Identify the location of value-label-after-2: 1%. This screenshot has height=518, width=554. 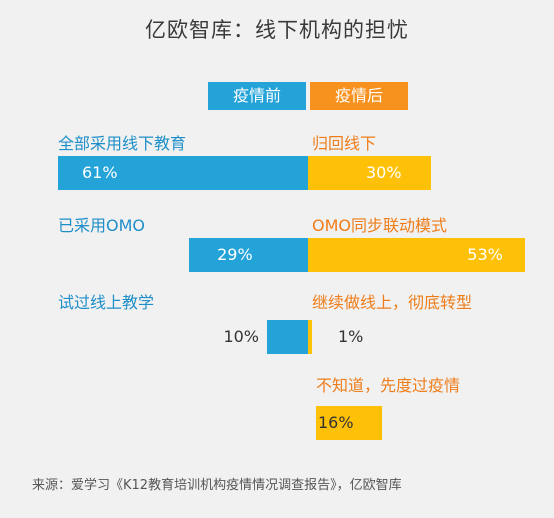
(351, 336).